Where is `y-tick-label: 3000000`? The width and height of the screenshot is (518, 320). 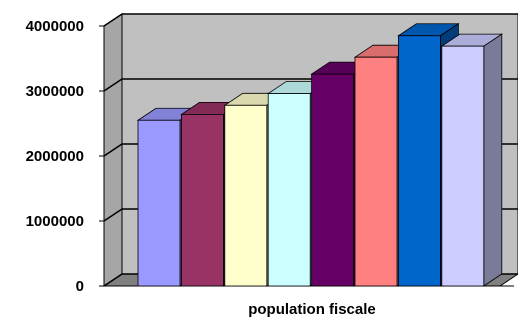 y-tick-label: 3000000 is located at coordinates (55, 91).